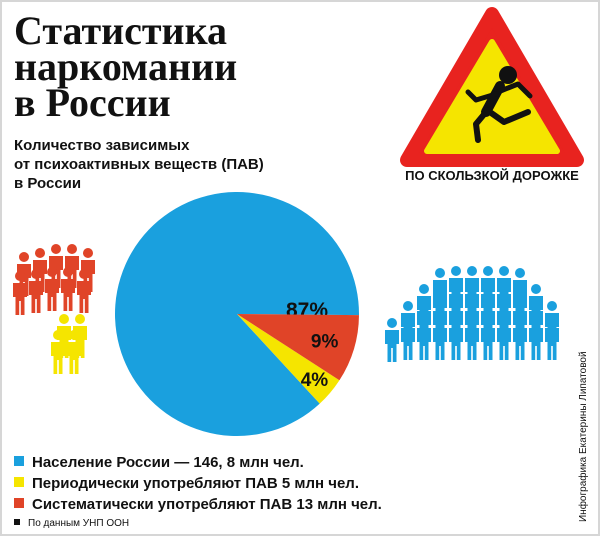  What do you see at coordinates (102, 145) in the screenshot?
I see `subtitle-line-1: Количество зависимых` at bounding box center [102, 145].